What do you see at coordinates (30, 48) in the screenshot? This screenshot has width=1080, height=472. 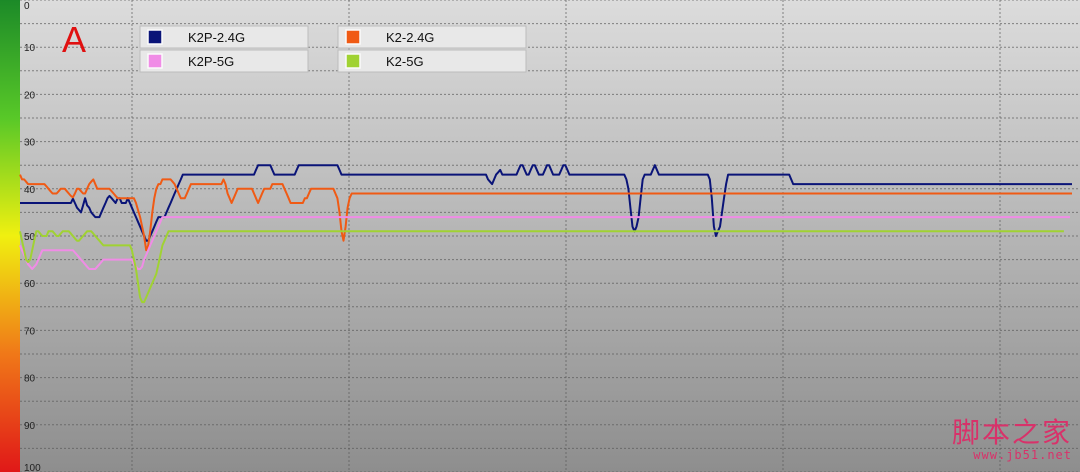 I see `y-tick-label: 10` at bounding box center [30, 48].